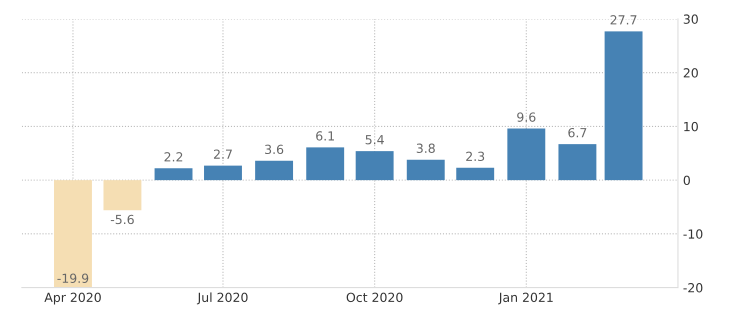  What do you see at coordinates (526, 117) in the screenshot?
I see `data-label: 9.6` at bounding box center [526, 117].